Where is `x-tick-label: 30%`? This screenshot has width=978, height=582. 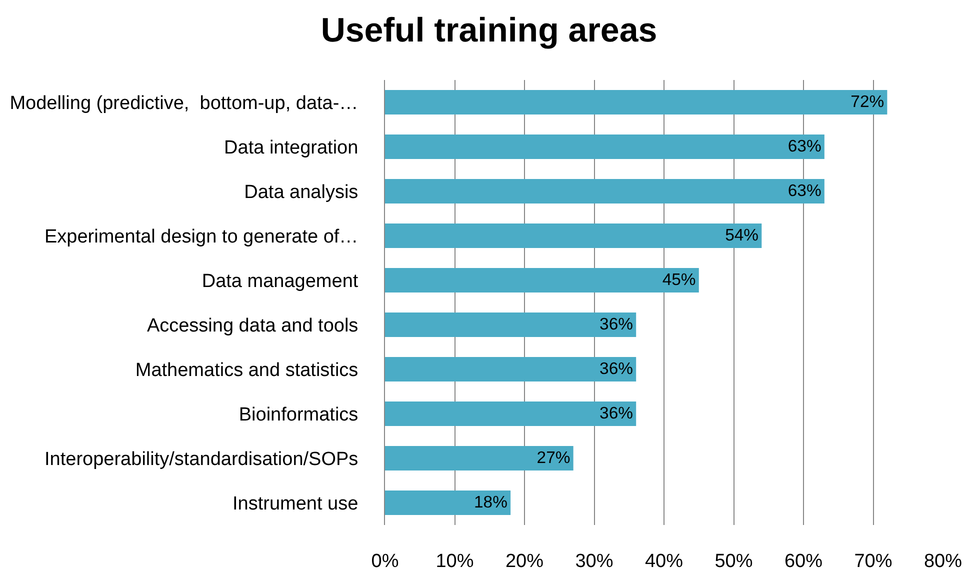
x-tick-label: 30% is located at coordinates (594, 561).